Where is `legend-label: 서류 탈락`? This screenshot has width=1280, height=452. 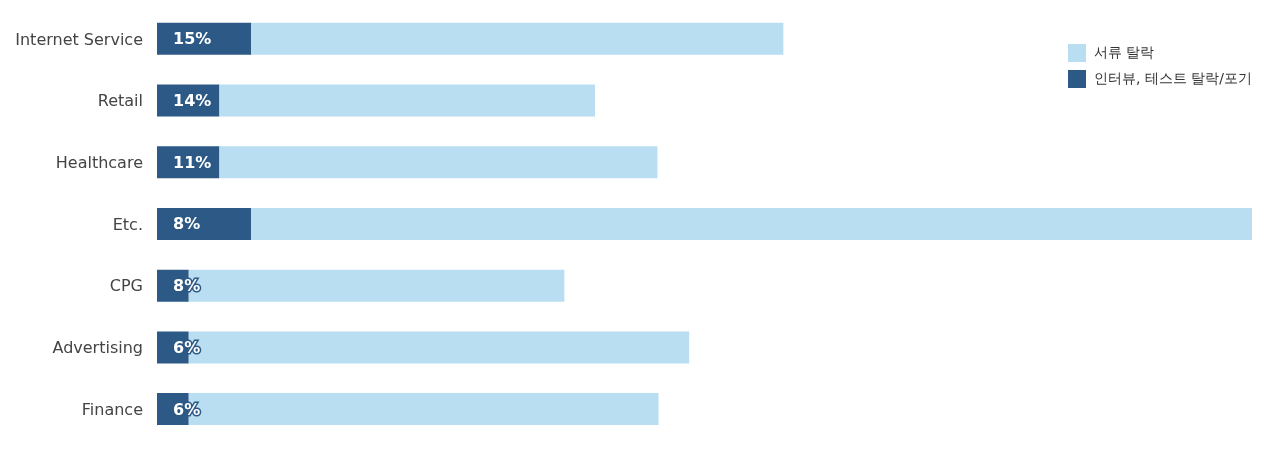 legend-label: 서류 탈락 is located at coordinates (1124, 53).